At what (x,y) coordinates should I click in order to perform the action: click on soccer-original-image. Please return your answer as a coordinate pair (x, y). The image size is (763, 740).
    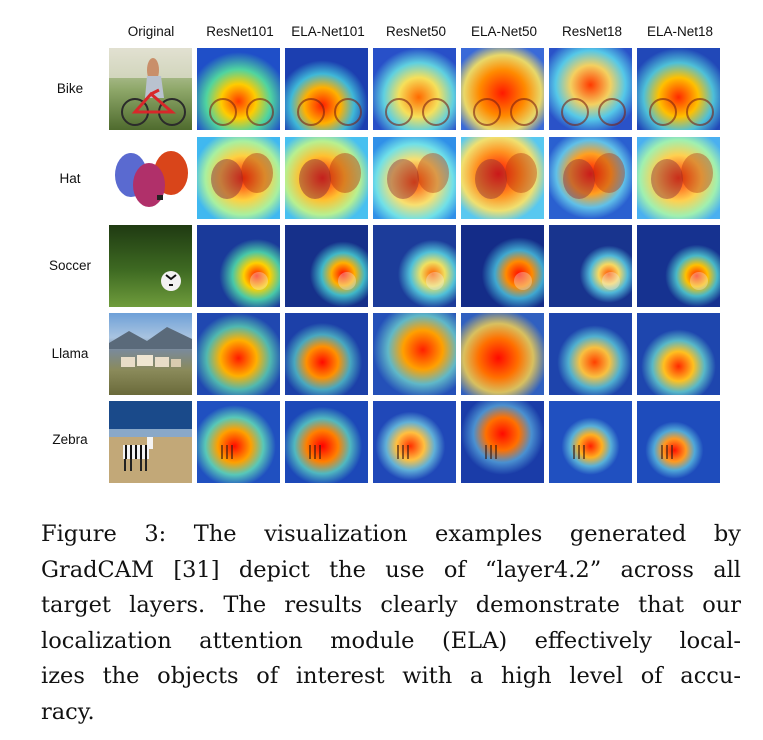
    Looking at the image, I should click on (150, 266).